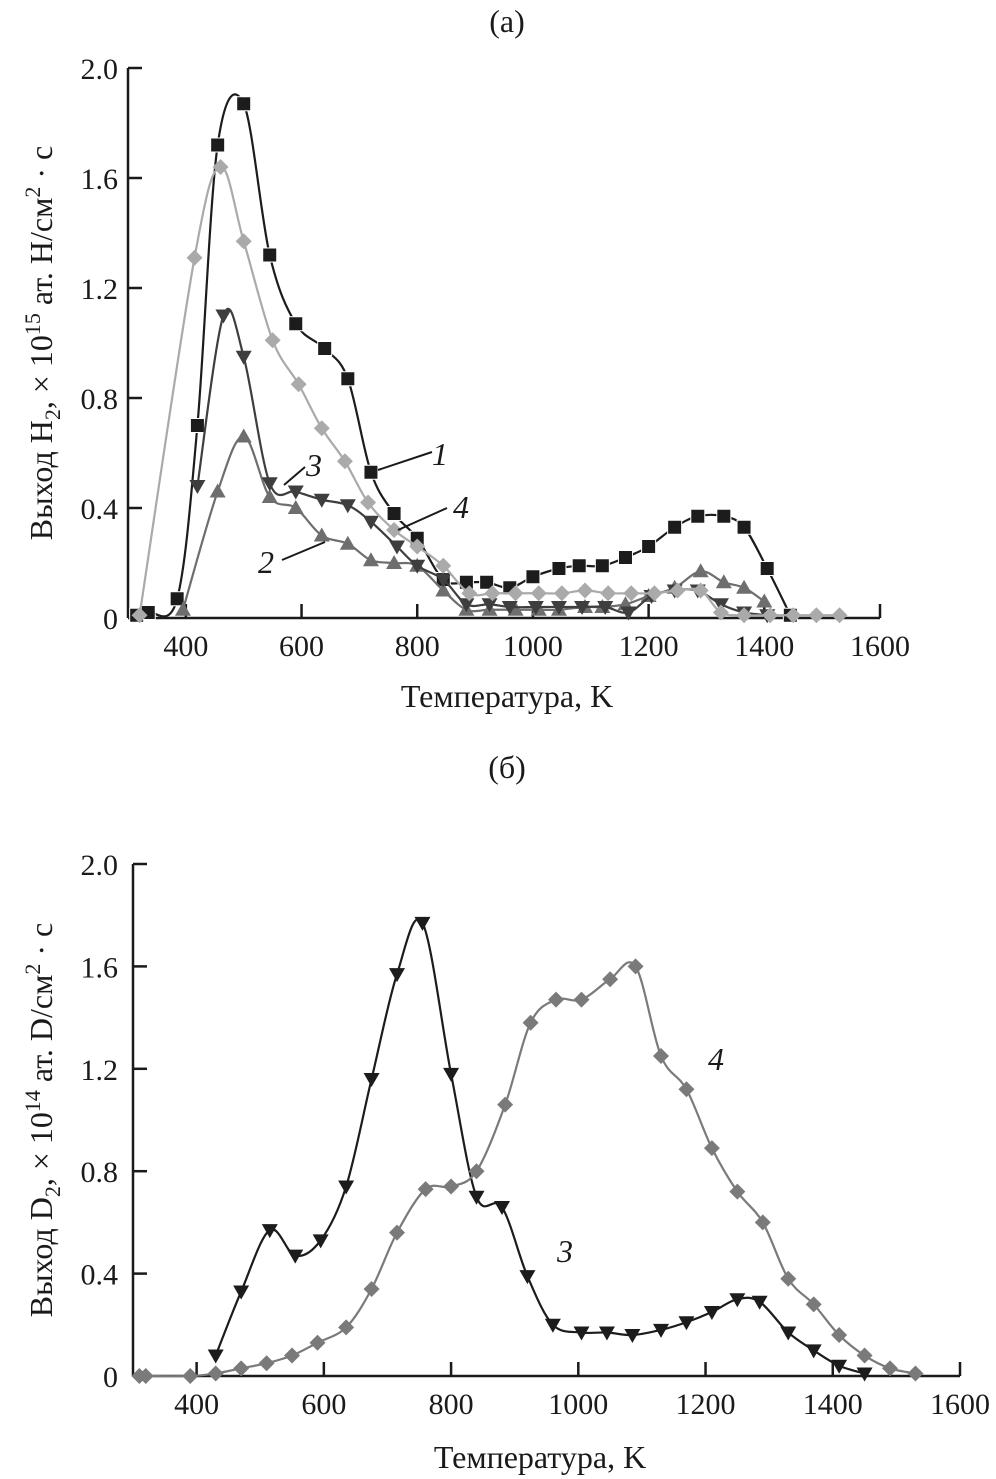 The image size is (996, 1479). What do you see at coordinates (880, 646) in the screenshot?
I see `panel-a-x-tick-label: 1600` at bounding box center [880, 646].